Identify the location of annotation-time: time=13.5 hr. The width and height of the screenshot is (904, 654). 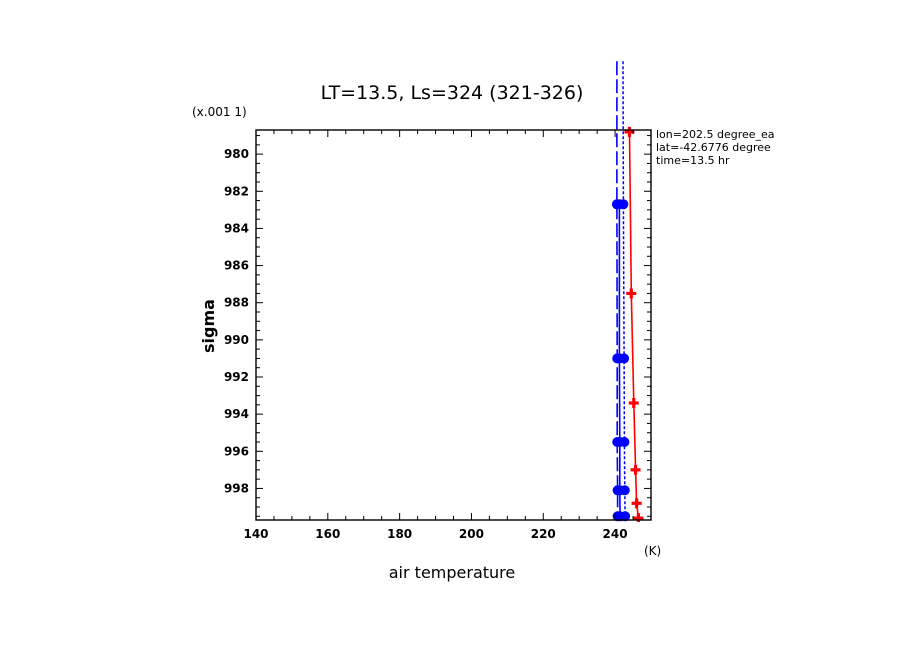
(693, 160).